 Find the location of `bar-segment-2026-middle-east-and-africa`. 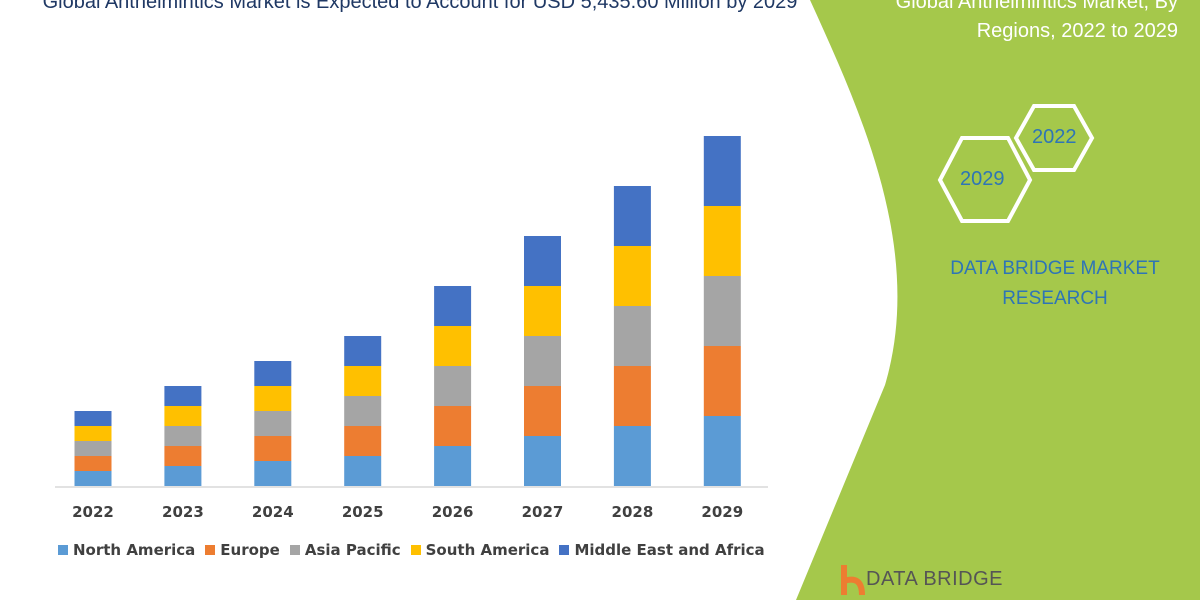

bar-segment-2026-middle-east-and-africa is located at coordinates (453, 306).